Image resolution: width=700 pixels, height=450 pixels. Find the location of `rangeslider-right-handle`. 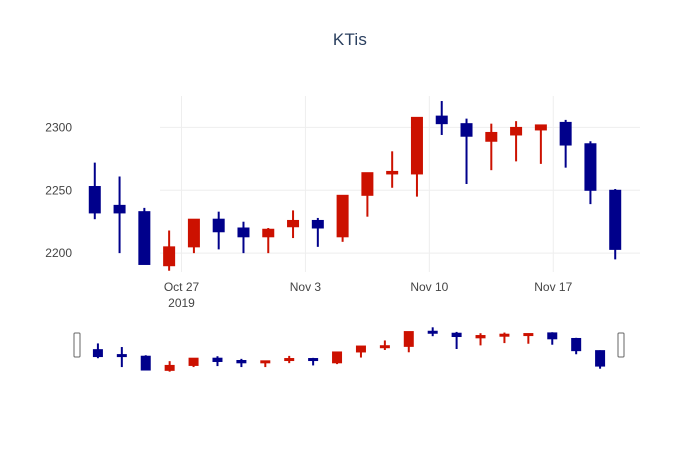

rangeslider-right-handle is located at coordinates (621, 345).